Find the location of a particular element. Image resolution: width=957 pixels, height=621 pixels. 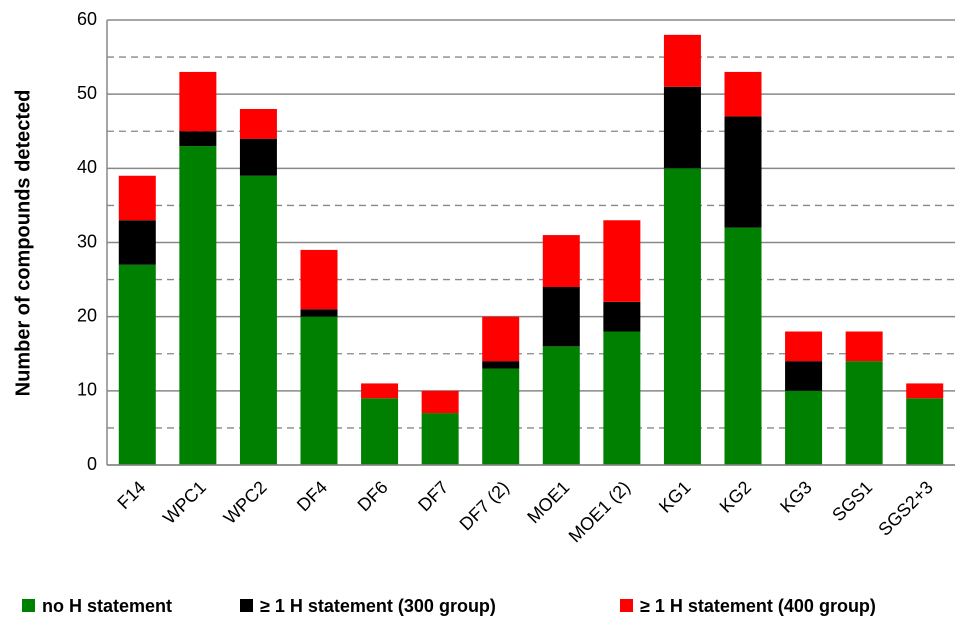

legend-label: ≥ 1 H statement (300 group) is located at coordinates (378, 606).